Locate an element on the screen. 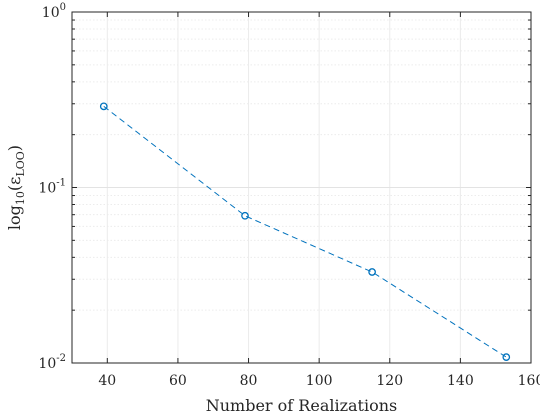 This screenshot has width=540, height=415. x-tick-label: 160 is located at coordinates (529, 381).